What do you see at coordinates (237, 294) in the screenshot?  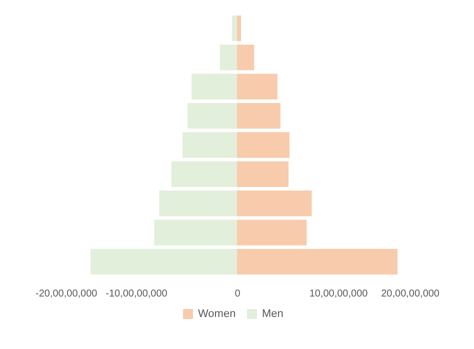 I see `x-tick-label: 0` at bounding box center [237, 294].